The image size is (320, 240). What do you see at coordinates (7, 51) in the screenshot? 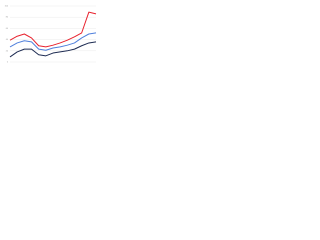
I see `y-tick-label: 20` at bounding box center [7, 51].